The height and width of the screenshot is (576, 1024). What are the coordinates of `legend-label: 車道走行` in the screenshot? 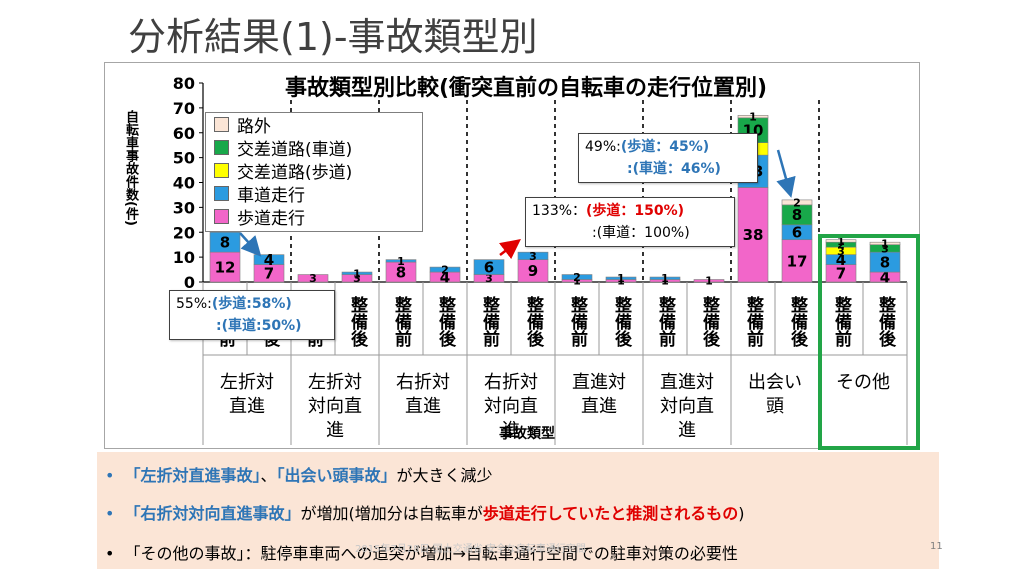 It's located at (271, 196).